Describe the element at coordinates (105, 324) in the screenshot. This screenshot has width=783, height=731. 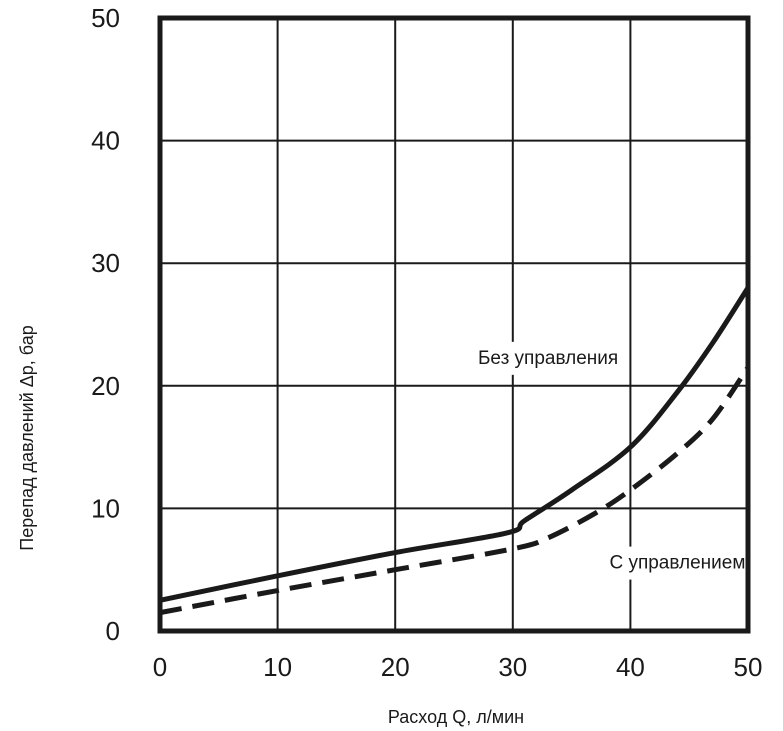
I see `y-tick-labels: 0 10 20 30 40 50` at that location.